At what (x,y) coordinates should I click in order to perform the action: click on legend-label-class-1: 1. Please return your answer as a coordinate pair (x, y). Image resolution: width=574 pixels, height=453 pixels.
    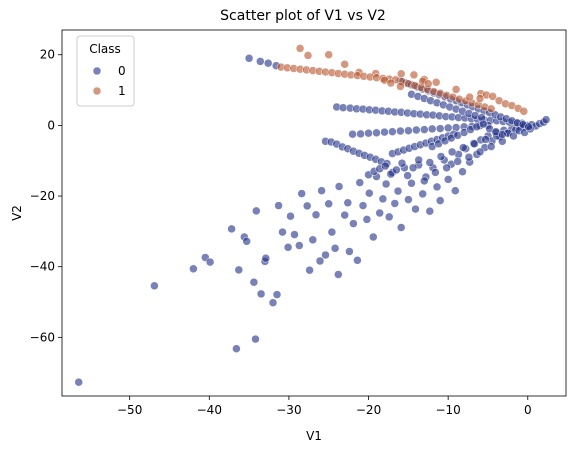
    Looking at the image, I should click on (122, 91).